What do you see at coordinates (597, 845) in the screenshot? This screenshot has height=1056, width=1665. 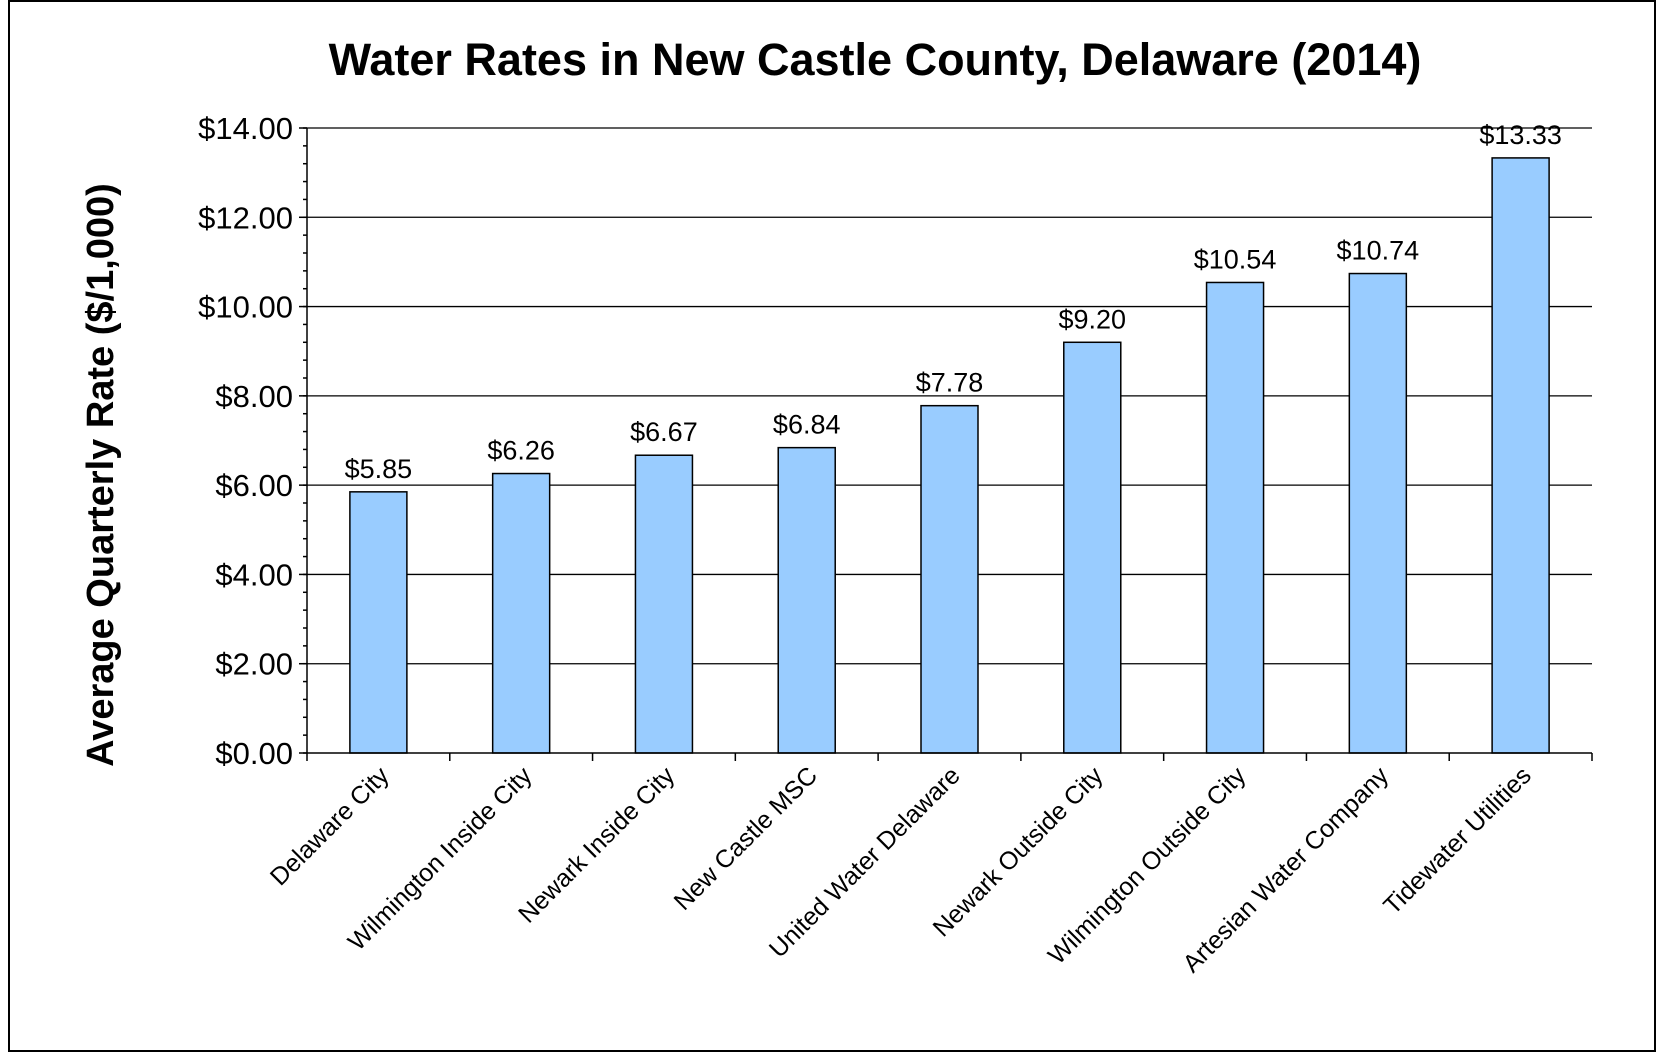 I see `x-tick-label: Newark Inside City` at bounding box center [597, 845].